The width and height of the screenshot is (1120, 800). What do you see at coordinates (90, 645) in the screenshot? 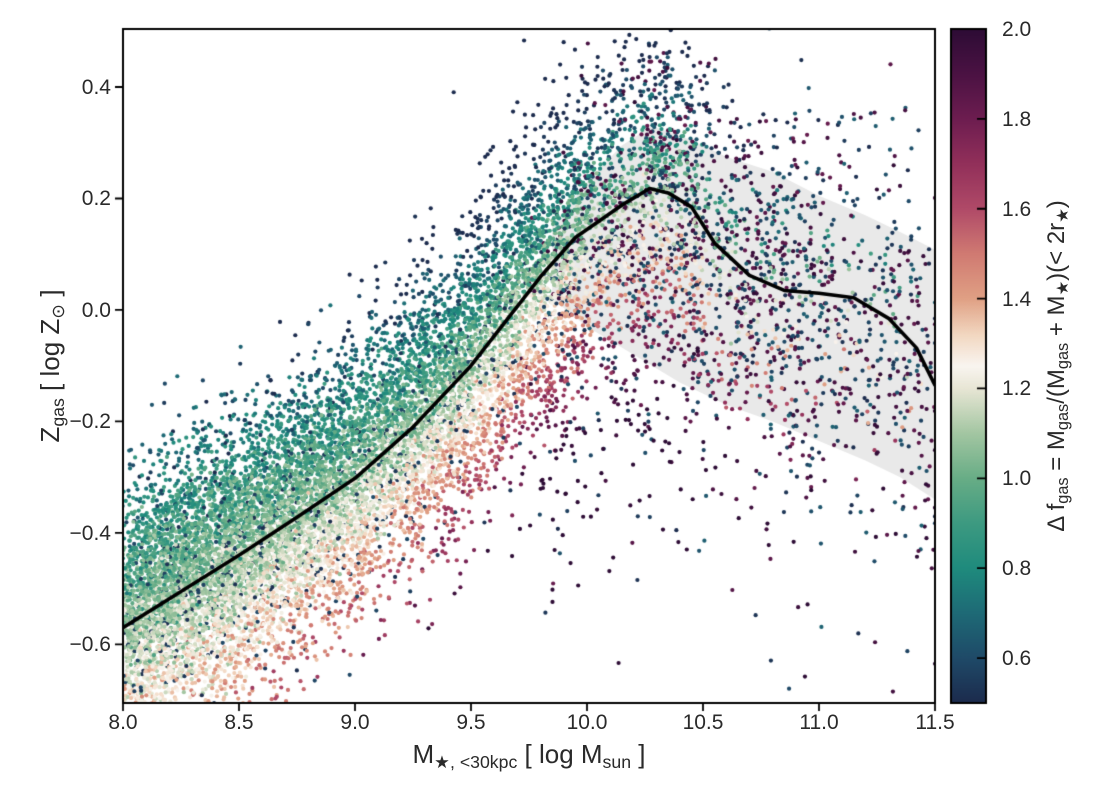
I see `y-tick-label: −0.6` at bounding box center [90, 645].